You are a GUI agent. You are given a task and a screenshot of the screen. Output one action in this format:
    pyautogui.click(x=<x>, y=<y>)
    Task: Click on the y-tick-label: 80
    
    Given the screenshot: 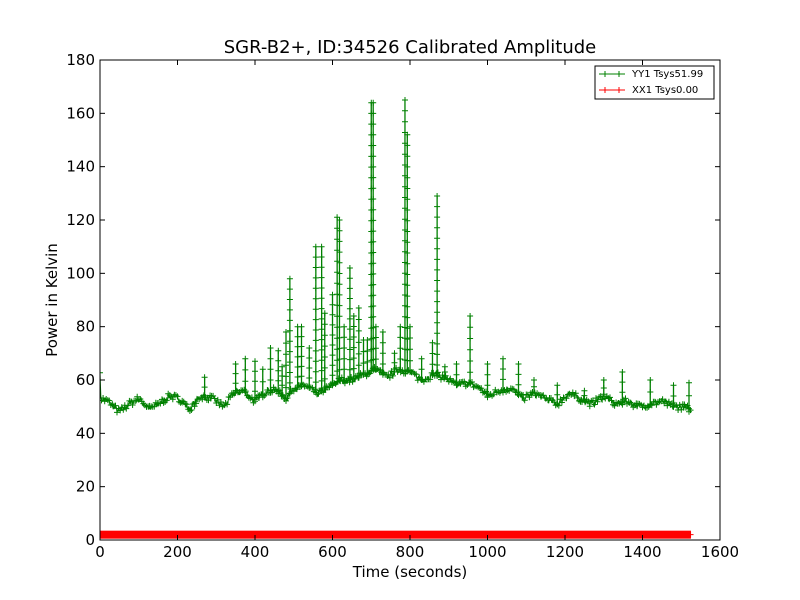 What is the action you would take?
    pyautogui.click(x=85, y=327)
    